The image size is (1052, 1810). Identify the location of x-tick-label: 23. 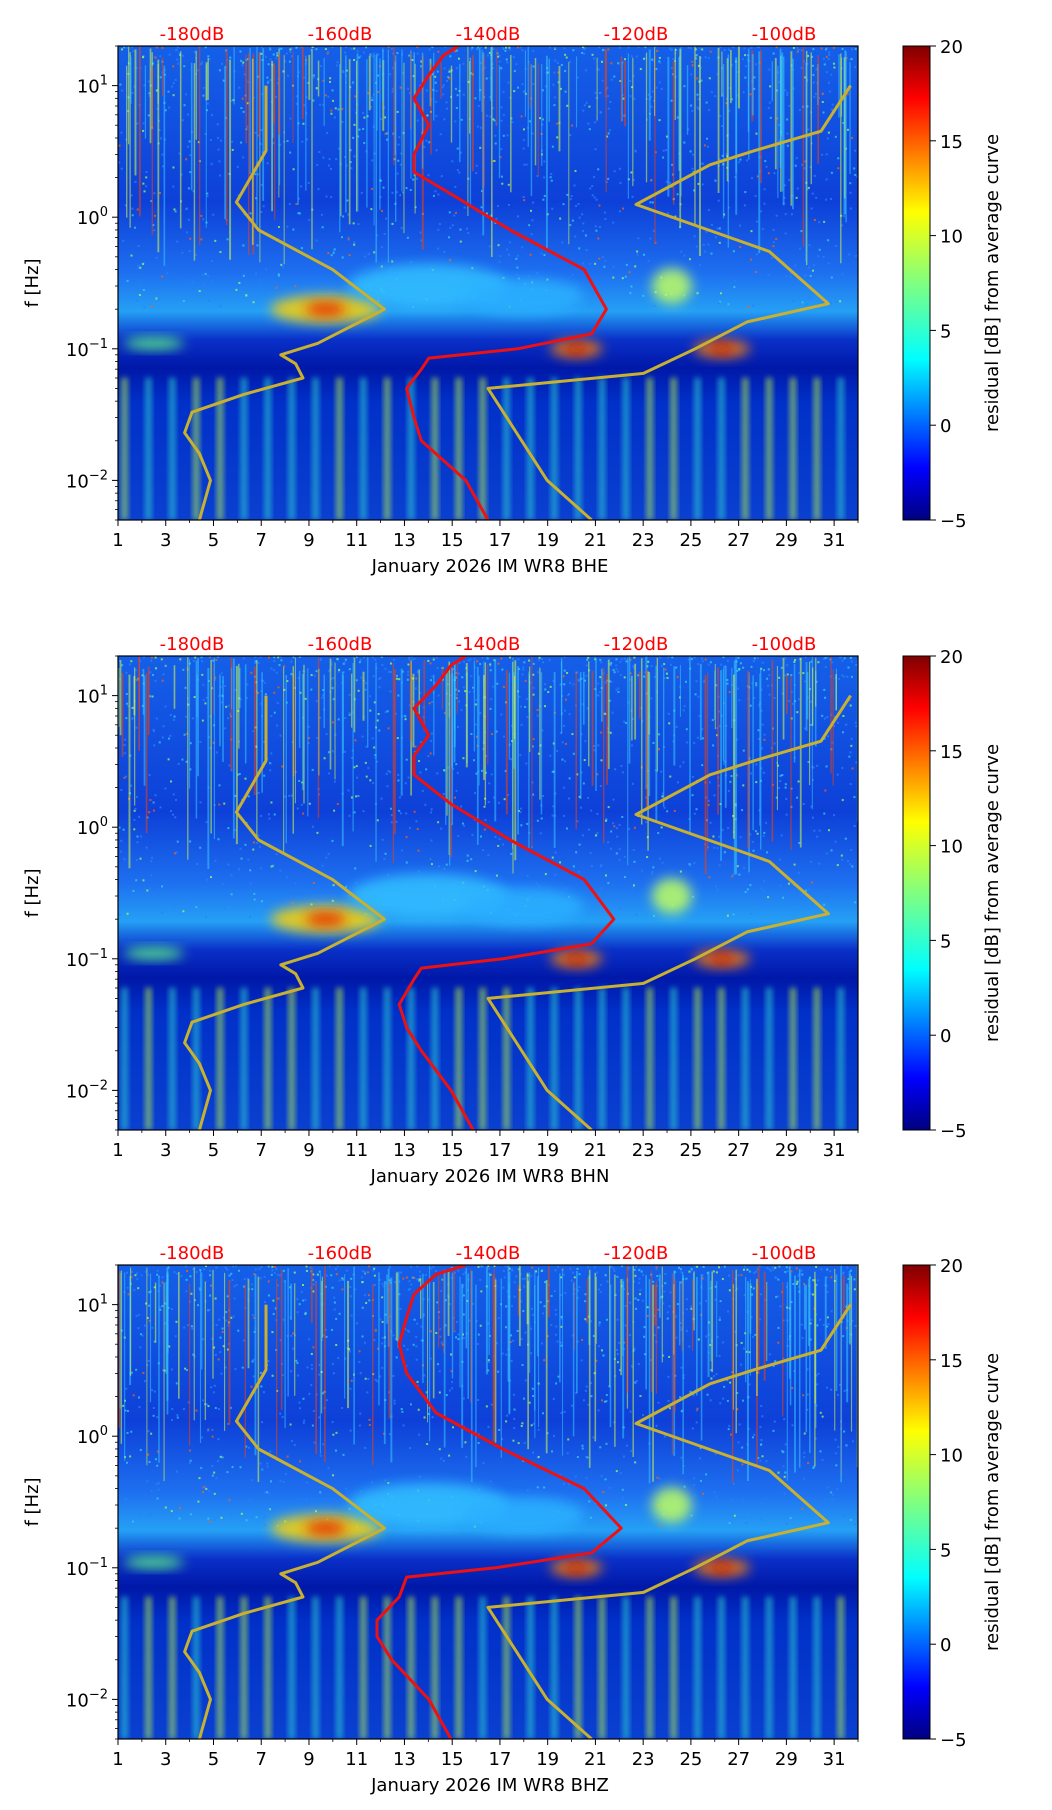
(643, 1150).